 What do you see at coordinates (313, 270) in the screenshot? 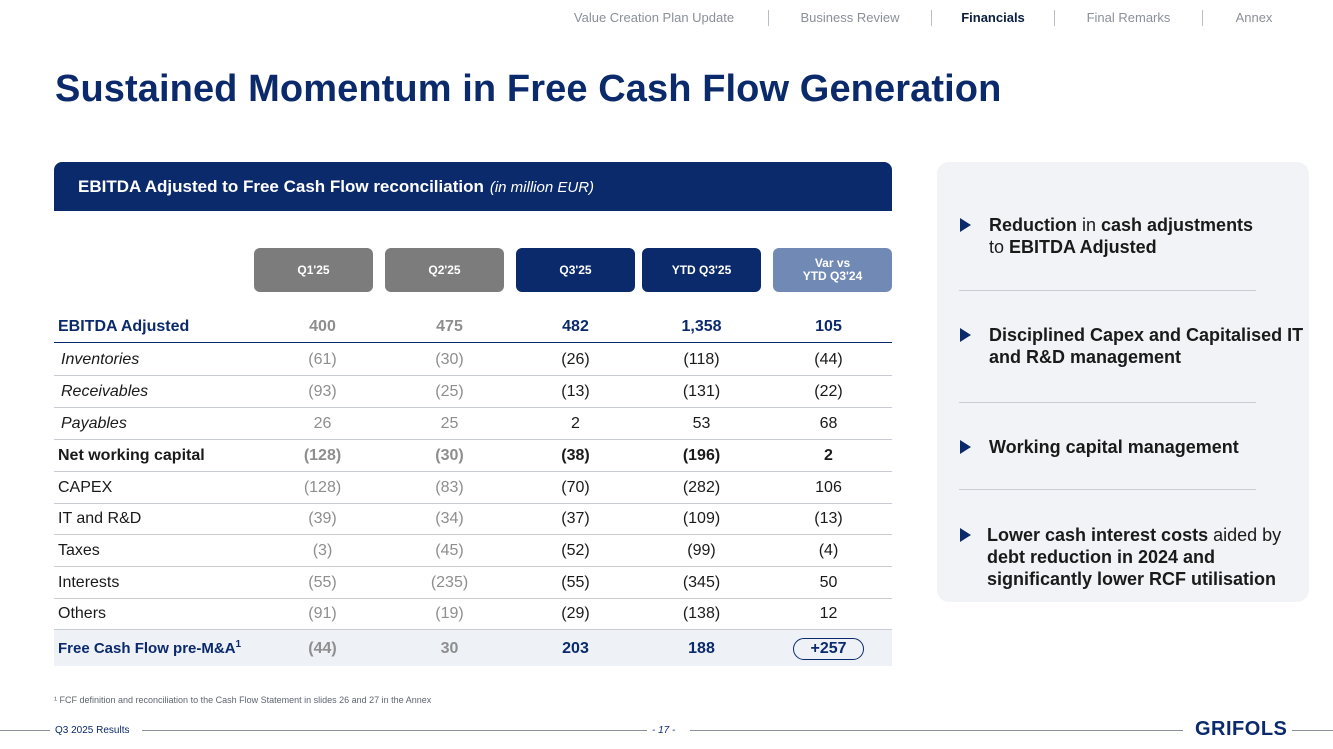
I see `column-header-q1: Q1'25` at bounding box center [313, 270].